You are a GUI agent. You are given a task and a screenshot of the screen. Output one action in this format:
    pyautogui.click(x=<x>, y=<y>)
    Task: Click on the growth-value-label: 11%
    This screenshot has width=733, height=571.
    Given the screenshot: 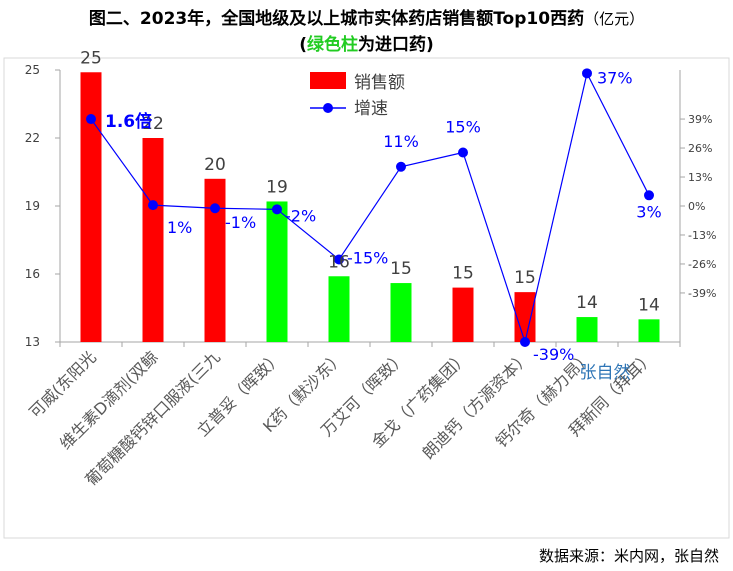 What is the action you would take?
    pyautogui.click(x=401, y=141)
    